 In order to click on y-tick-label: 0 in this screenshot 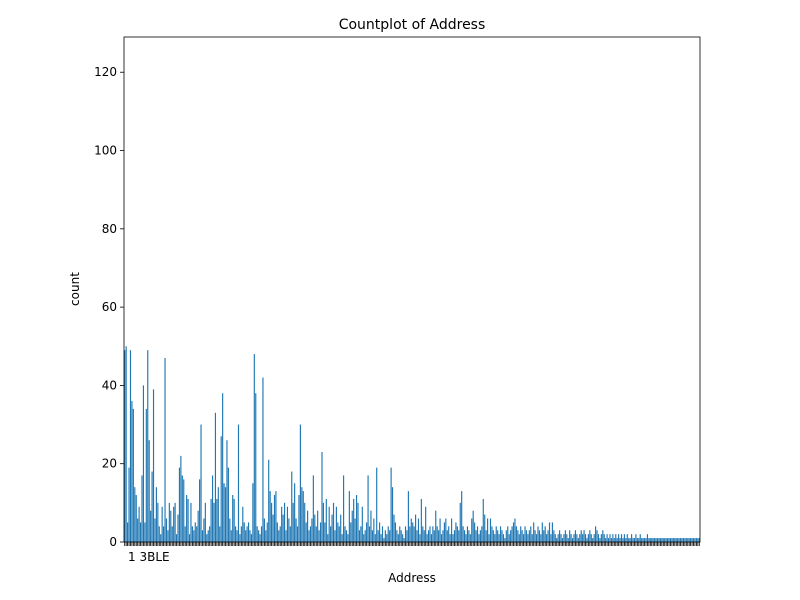, I will do `click(113, 542)`.